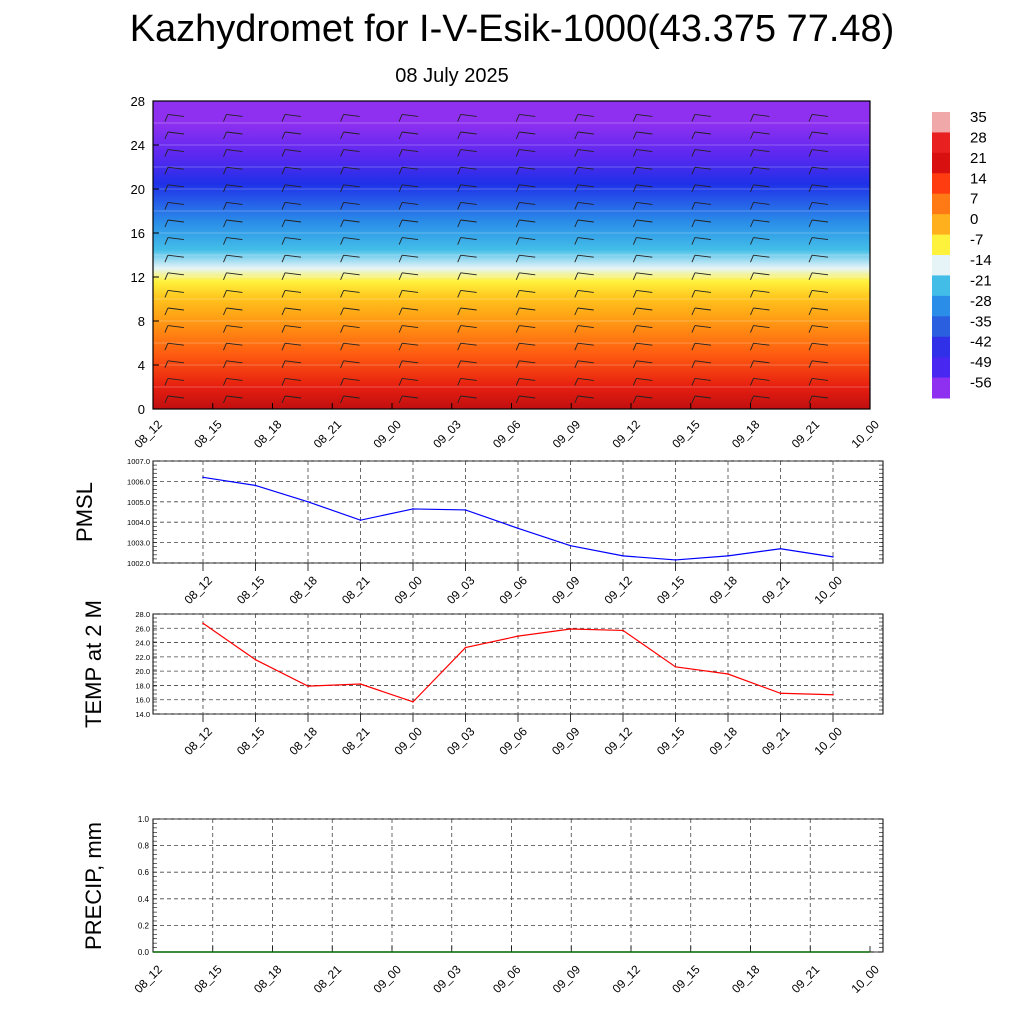  Describe the element at coordinates (138, 233) in the screenshot. I see `y-tick-label: 16` at that location.